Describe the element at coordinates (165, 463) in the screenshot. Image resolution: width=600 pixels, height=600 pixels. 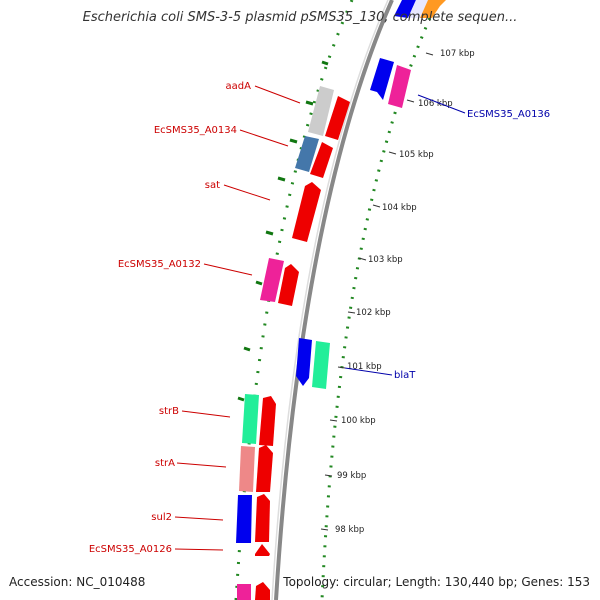
I see `gene-label-stra: strA` at that location.